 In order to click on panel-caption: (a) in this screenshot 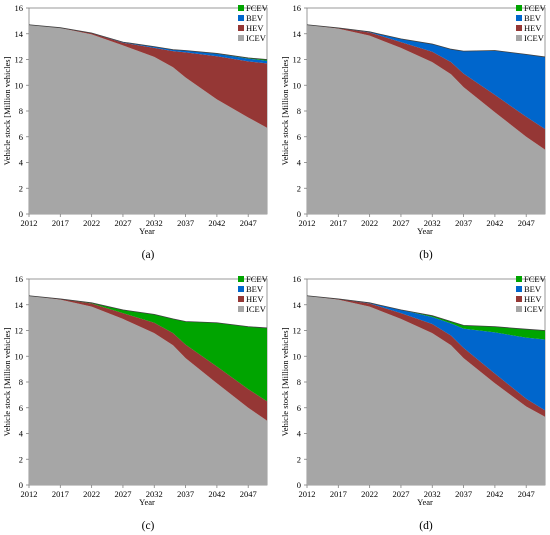, I will do `click(148, 255)`.